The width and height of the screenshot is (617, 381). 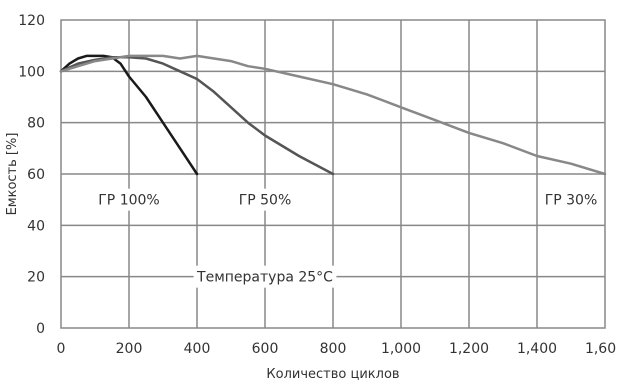 I want to click on annotation-label: ГР 30%, so click(x=571, y=201).